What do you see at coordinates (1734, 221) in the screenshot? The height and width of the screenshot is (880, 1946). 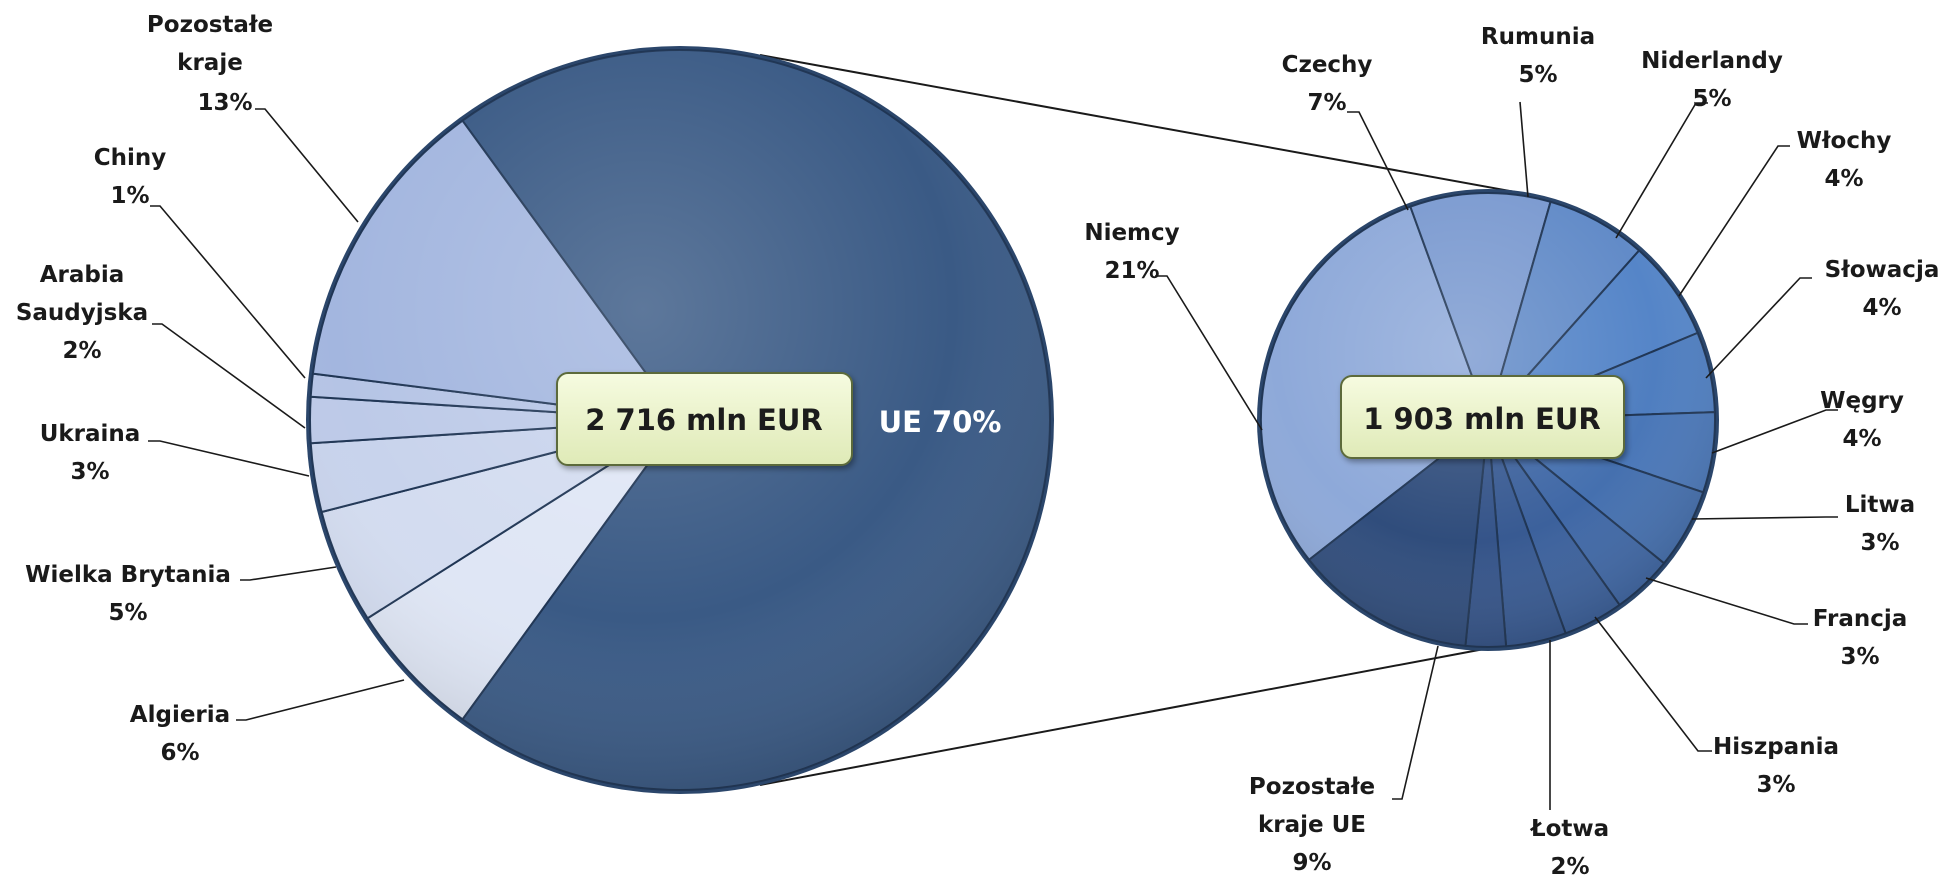 I see `leader-wlochy` at bounding box center [1734, 221].